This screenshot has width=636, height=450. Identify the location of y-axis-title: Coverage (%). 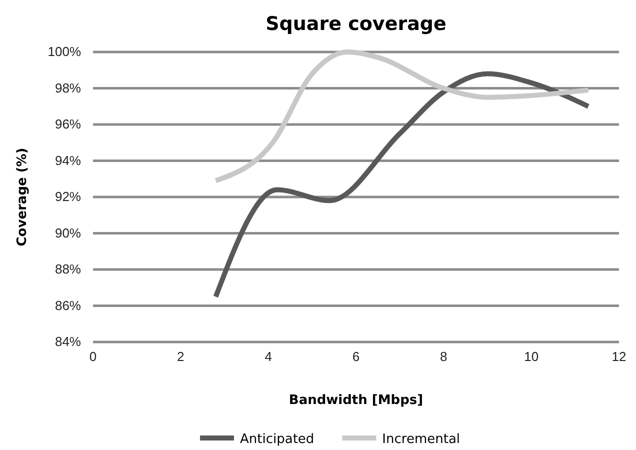
(22, 197).